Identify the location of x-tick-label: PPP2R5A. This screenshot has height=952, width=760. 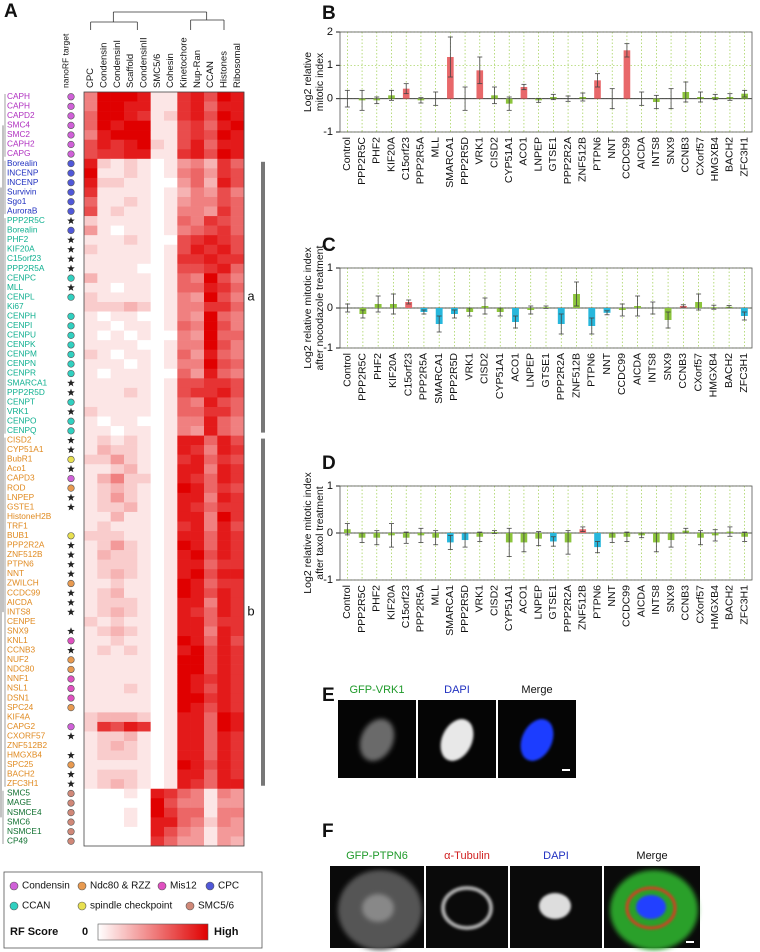
(421, 160).